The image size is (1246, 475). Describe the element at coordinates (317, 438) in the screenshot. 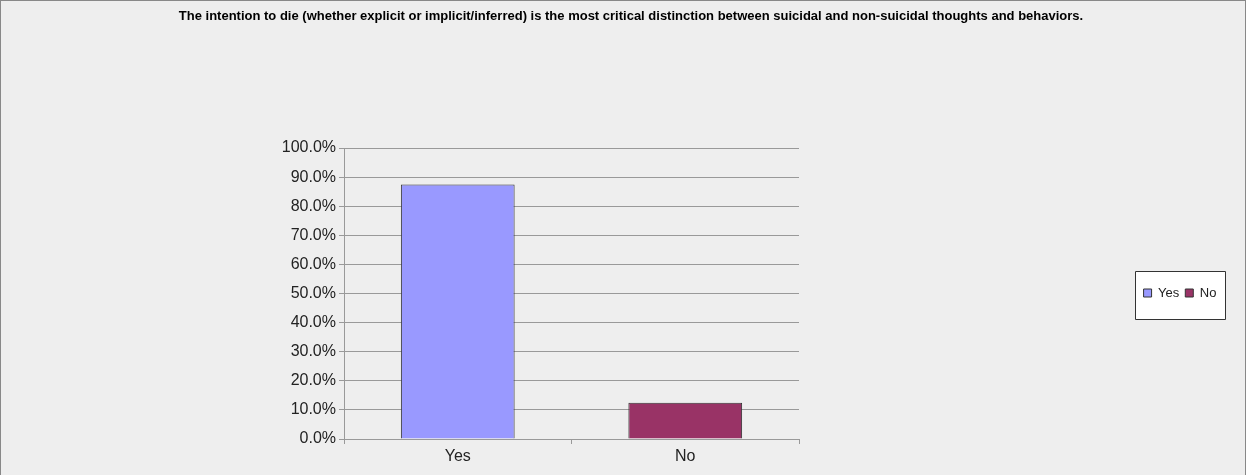

I see `y-tick-label: 0.0%` at that location.